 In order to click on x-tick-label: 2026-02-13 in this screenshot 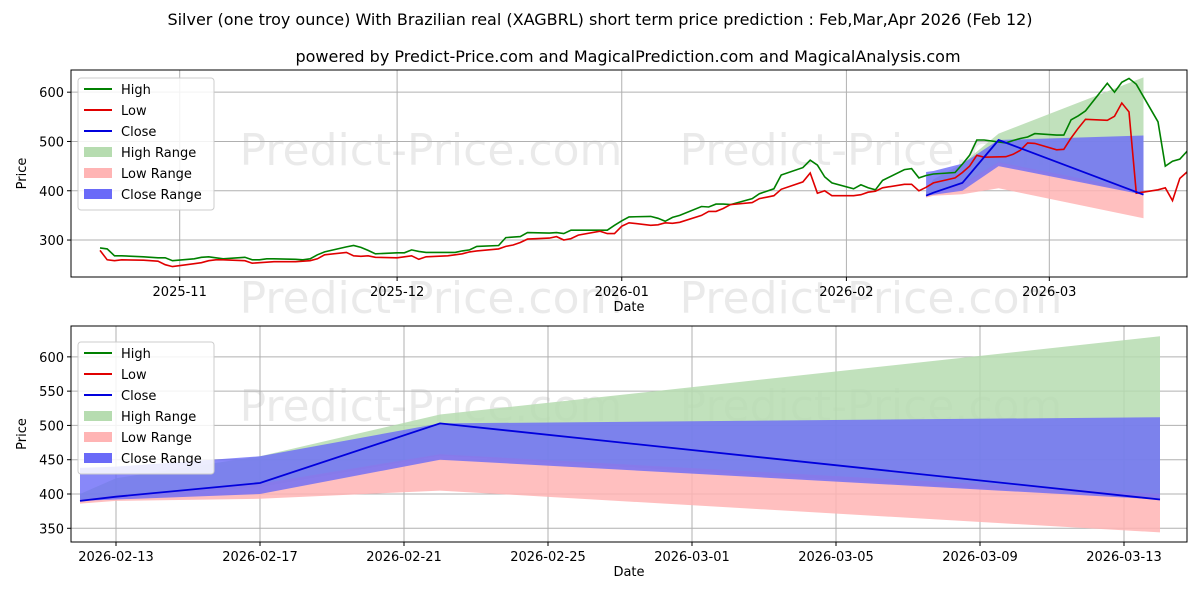, I will do `click(116, 557)`.